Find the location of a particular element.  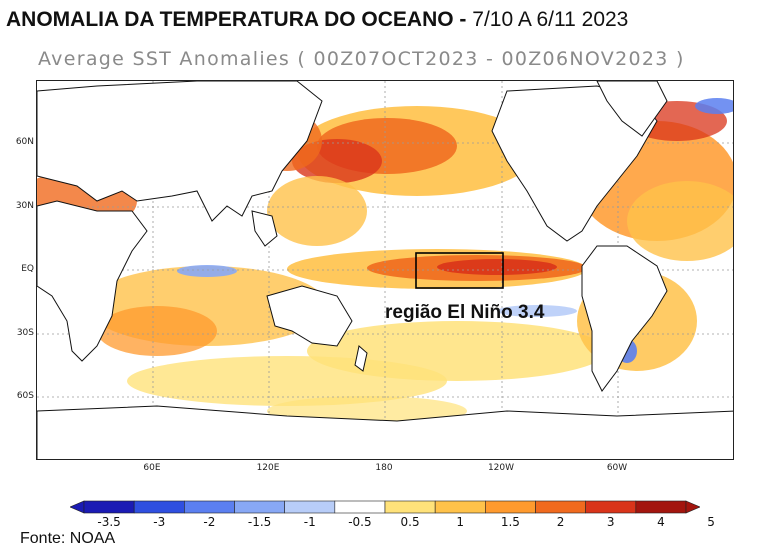

colorbar-tick-label: 1.5 is located at coordinates (510, 522).